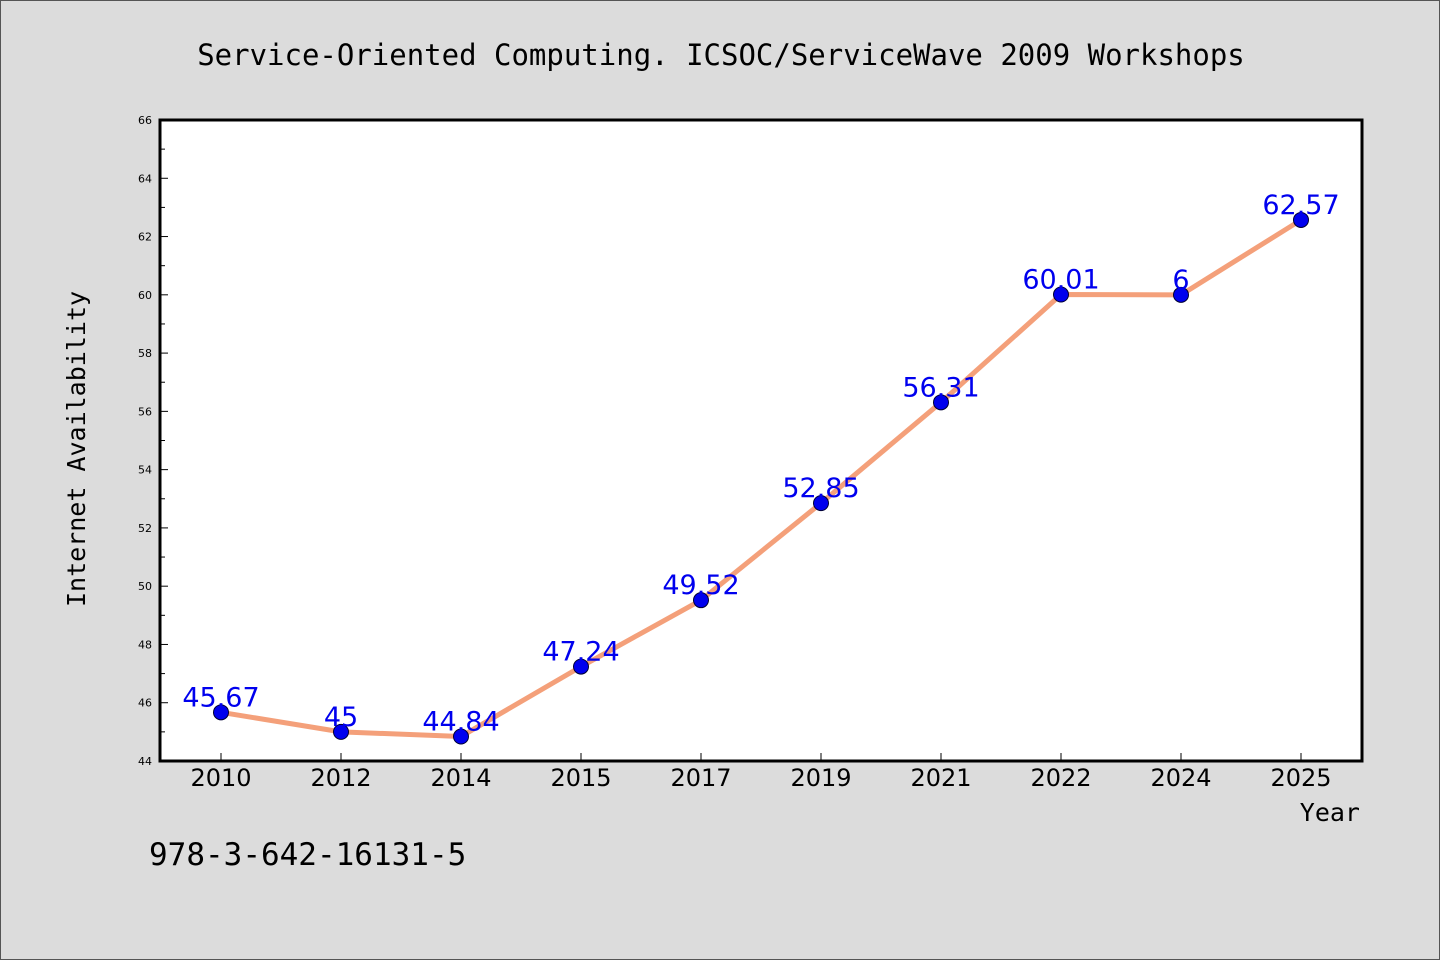 This screenshot has height=960, width=1440. What do you see at coordinates (460, 778) in the screenshot?
I see `x-tick-label: 2014` at bounding box center [460, 778].